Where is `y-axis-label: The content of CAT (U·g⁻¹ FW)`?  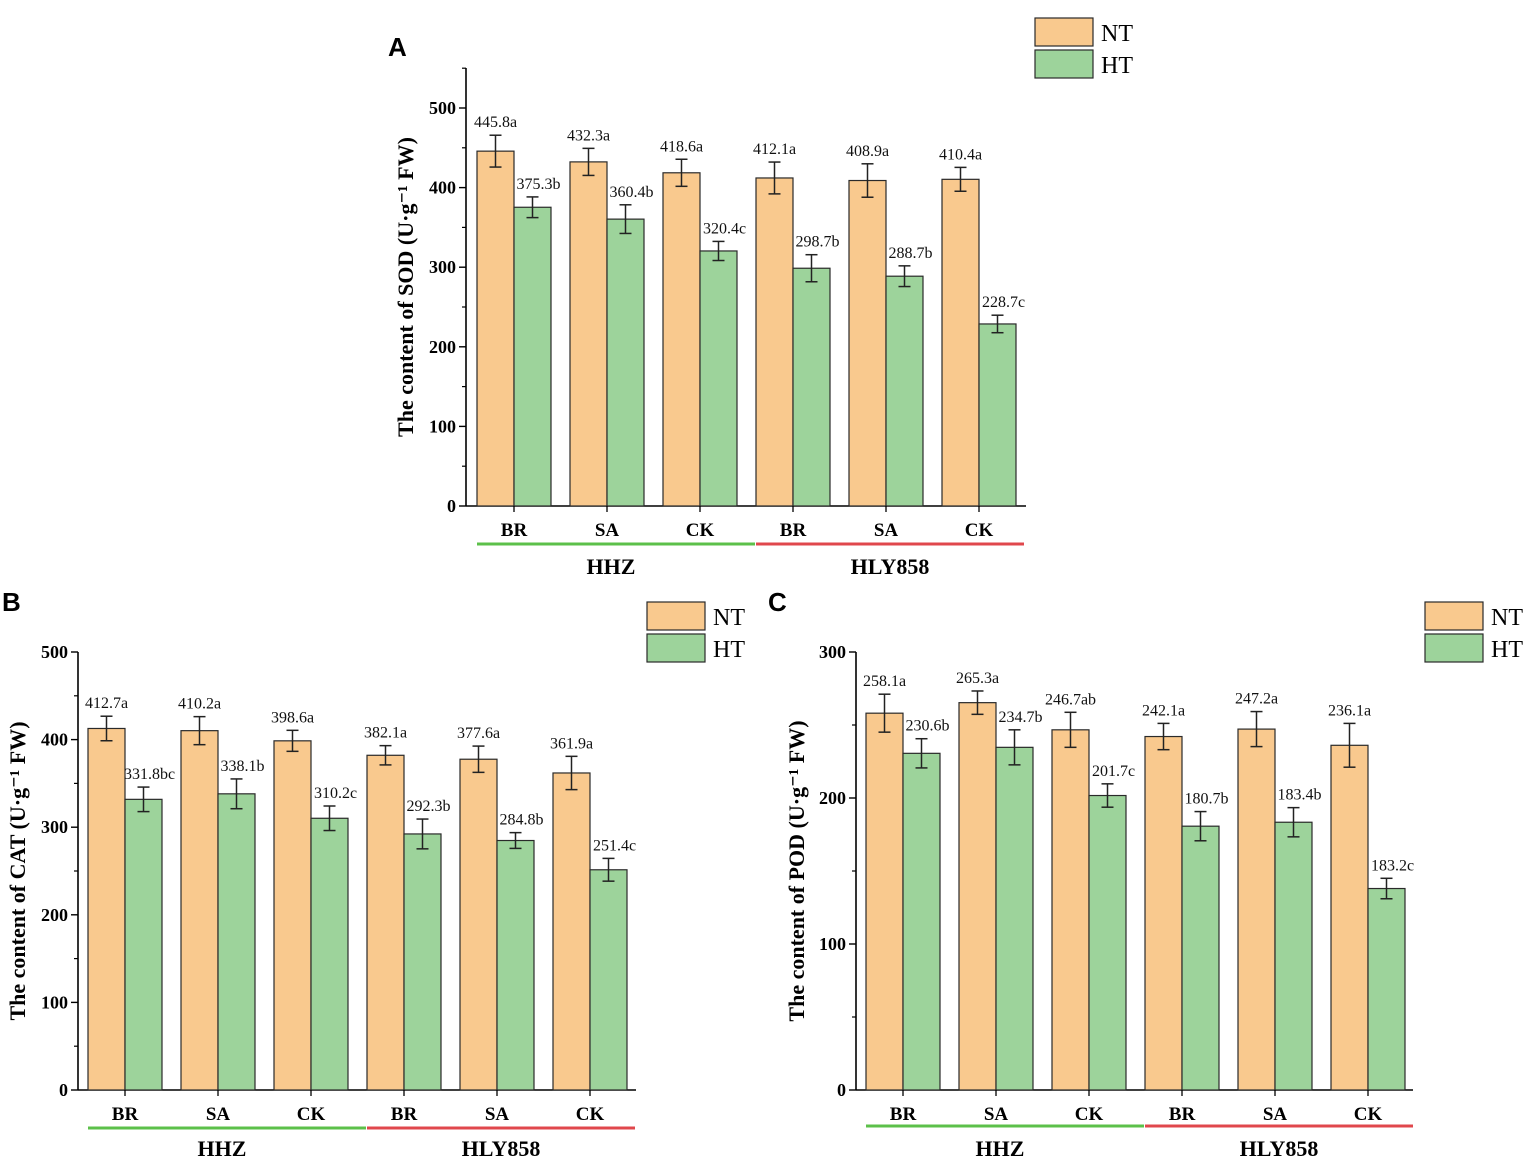
y-axis-label: The content of CAT (U·g⁻¹ FW) is located at coordinates (17, 870).